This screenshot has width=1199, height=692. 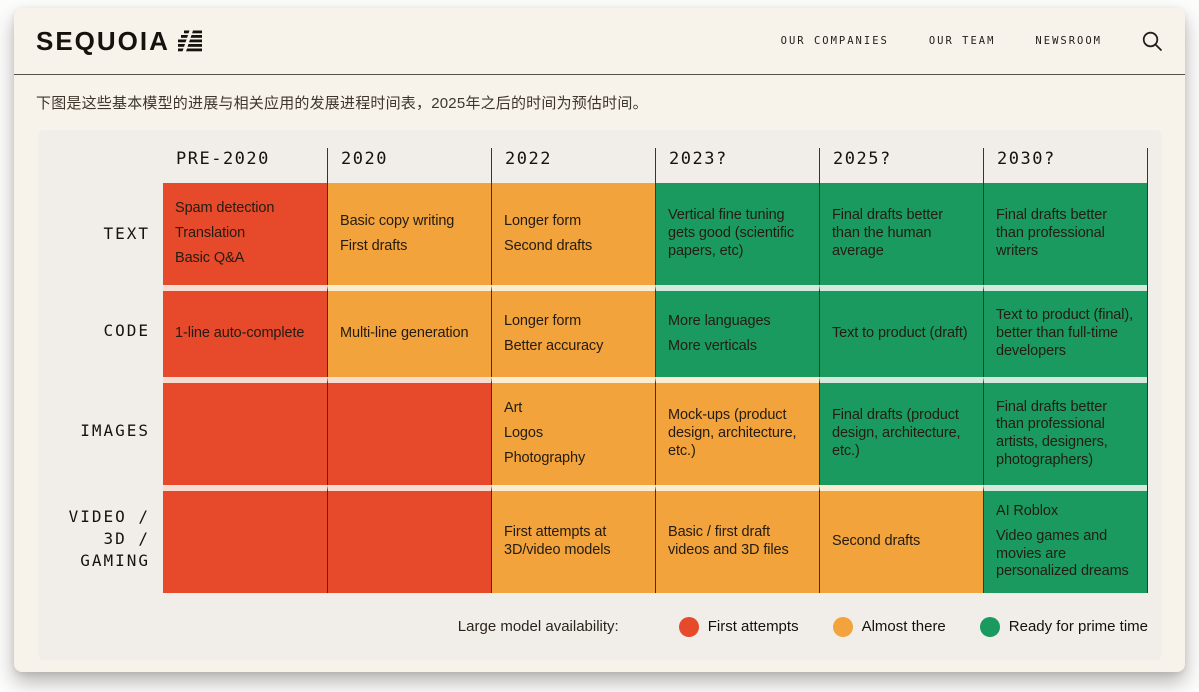 What do you see at coordinates (719, 320) in the screenshot?
I see `cell-text: More languages` at bounding box center [719, 320].